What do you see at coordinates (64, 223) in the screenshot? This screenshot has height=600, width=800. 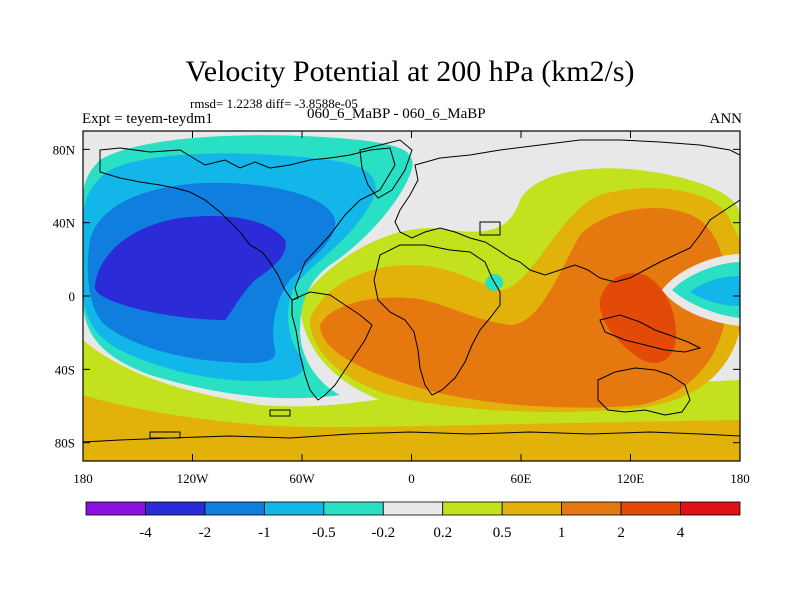 I see `y-tick-label: 40N` at bounding box center [64, 223].